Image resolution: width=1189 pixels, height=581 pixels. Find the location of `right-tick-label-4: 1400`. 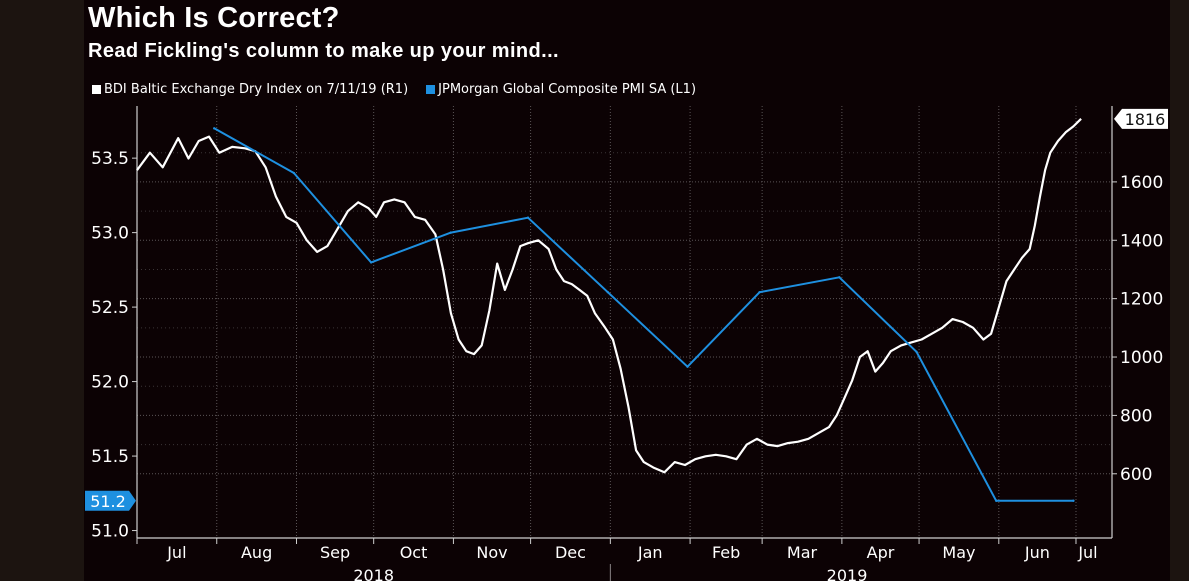

right-tick-label-4: 1400 is located at coordinates (1141, 241).